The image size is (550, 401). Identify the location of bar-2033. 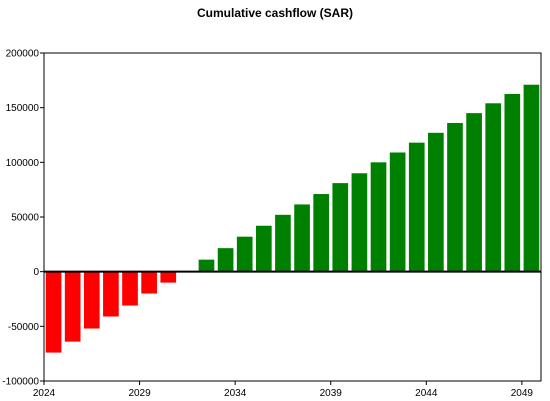
(225, 260).